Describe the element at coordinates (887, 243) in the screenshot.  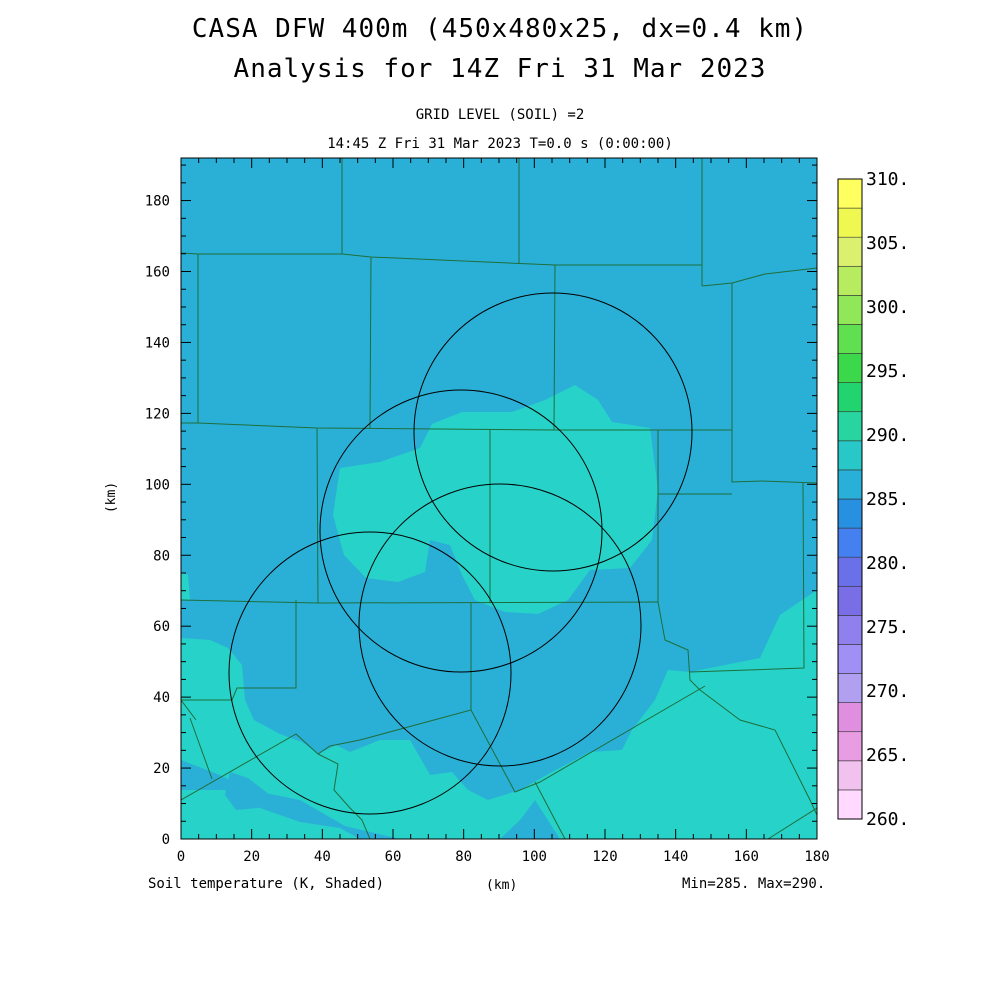
I see `colorbar-label: 305.` at that location.